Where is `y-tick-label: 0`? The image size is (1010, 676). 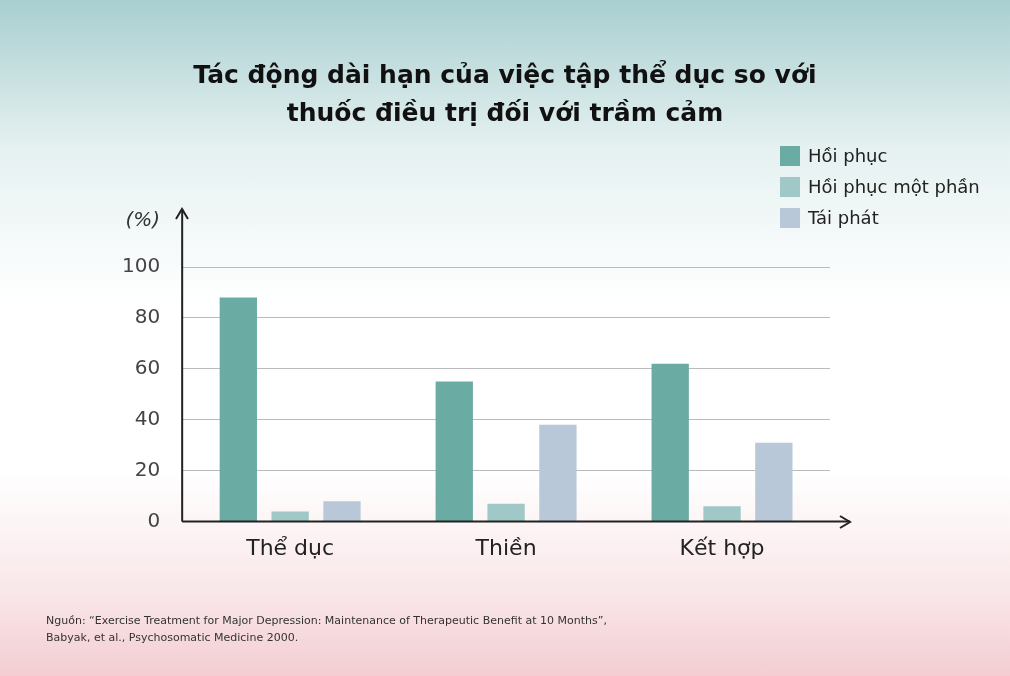 y-tick-label: 0 is located at coordinates (154, 519).